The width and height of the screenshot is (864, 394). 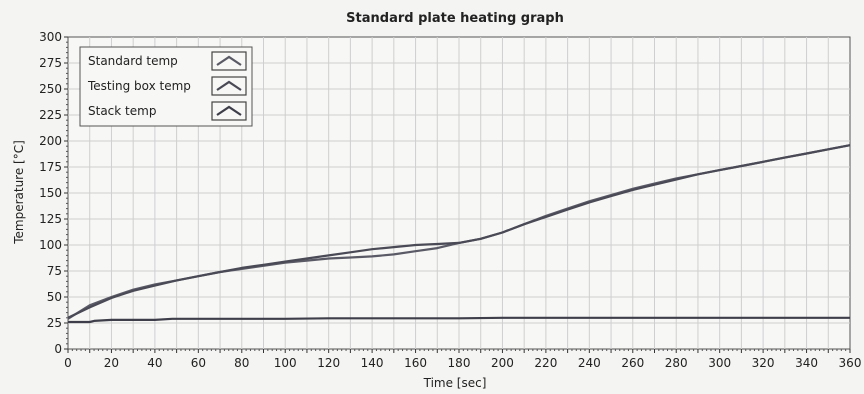 I want to click on x-tick-label: 300, so click(x=719, y=363).